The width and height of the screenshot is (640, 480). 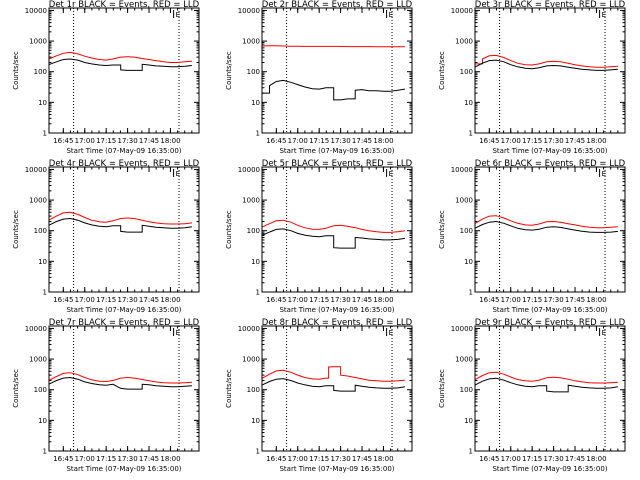 What do you see at coordinates (124, 164) in the screenshot?
I see `chart-title: Det 4r BLACK = Events, RED = LLD` at bounding box center [124, 164].